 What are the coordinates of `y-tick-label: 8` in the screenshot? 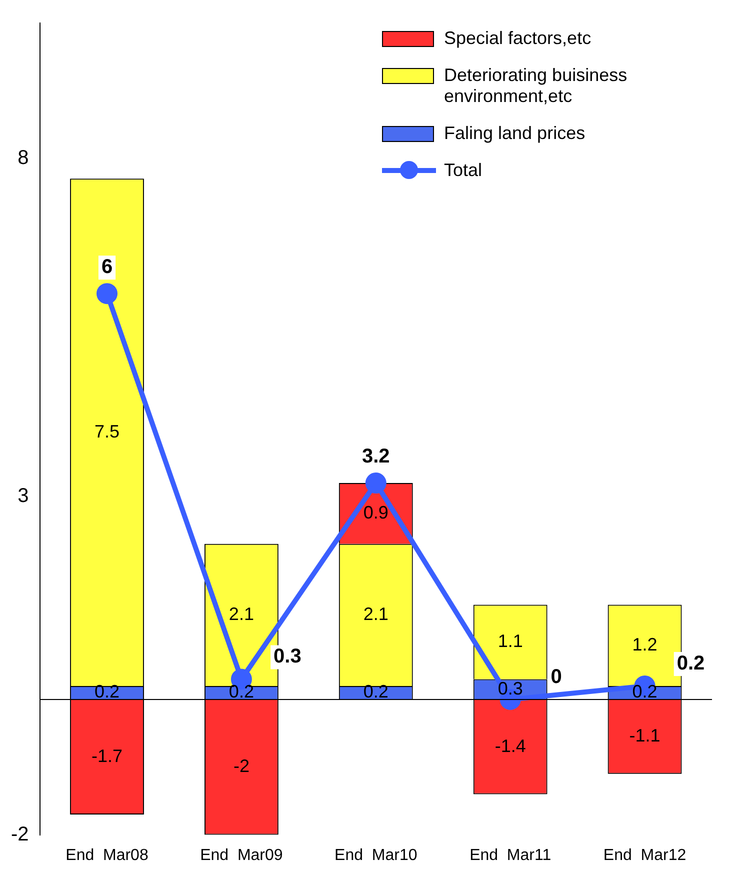 It's located at (23, 157).